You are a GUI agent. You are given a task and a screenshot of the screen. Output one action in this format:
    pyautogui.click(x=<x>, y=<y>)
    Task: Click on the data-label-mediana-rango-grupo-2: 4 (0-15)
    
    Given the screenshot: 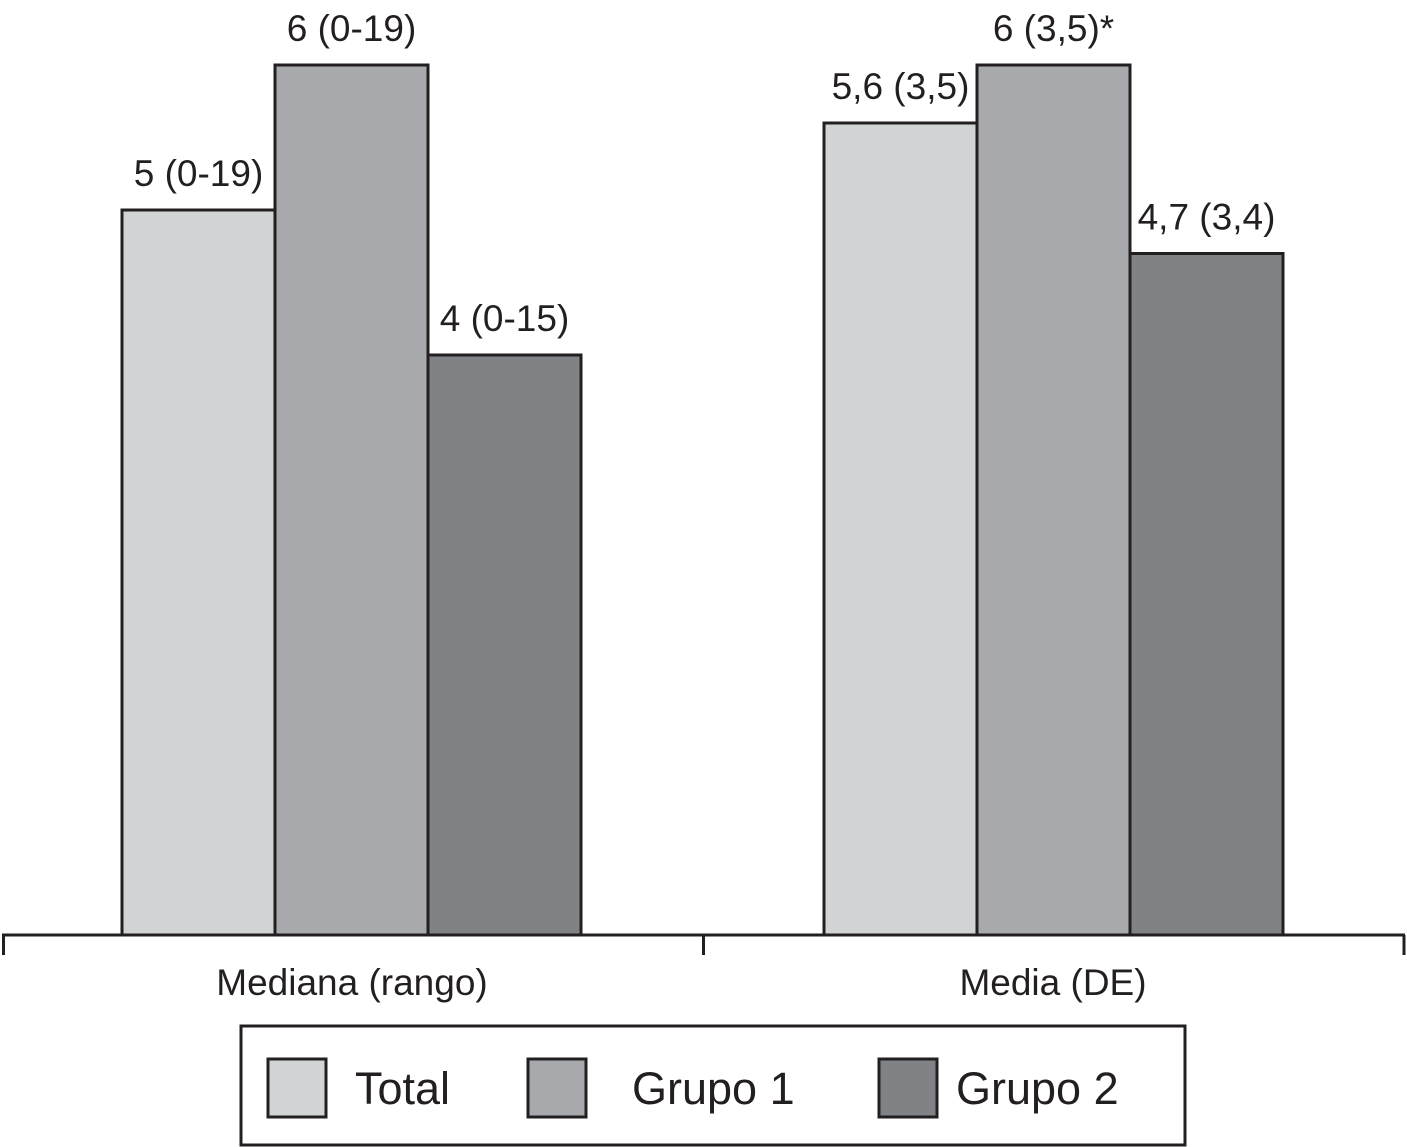 What is the action you would take?
    pyautogui.click(x=505, y=318)
    